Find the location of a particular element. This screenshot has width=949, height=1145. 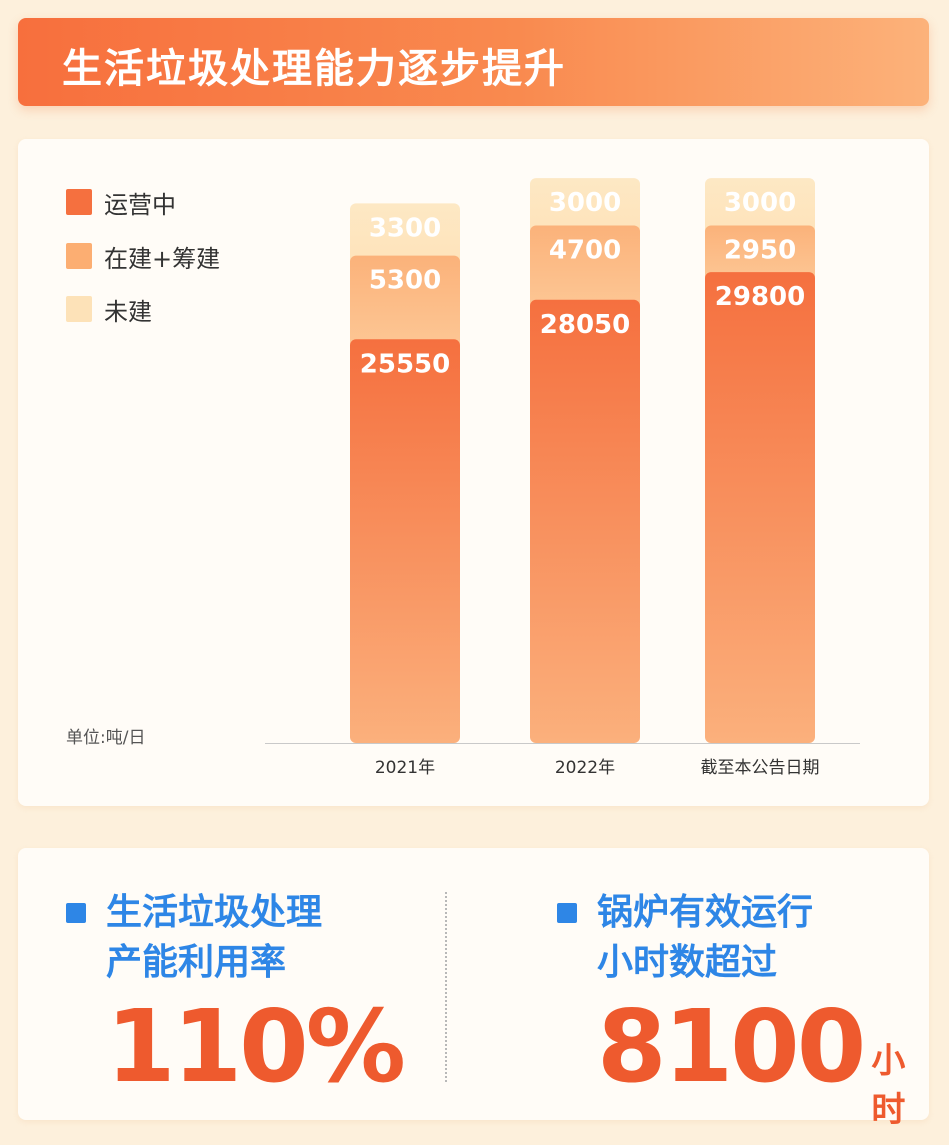

unit-label: 单位:吨/日 is located at coordinates (106, 738).